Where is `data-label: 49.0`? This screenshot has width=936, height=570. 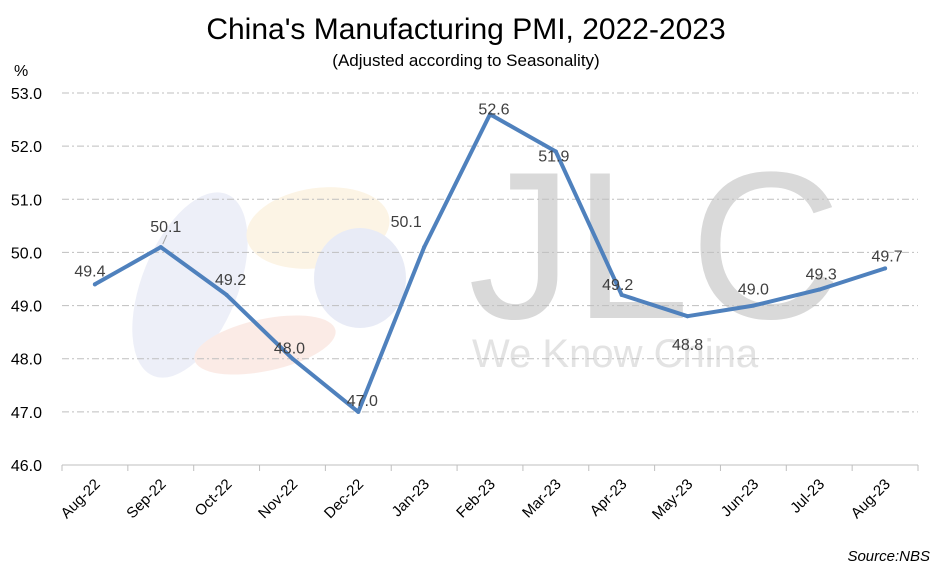 data-label: 49.0 is located at coordinates (753, 290).